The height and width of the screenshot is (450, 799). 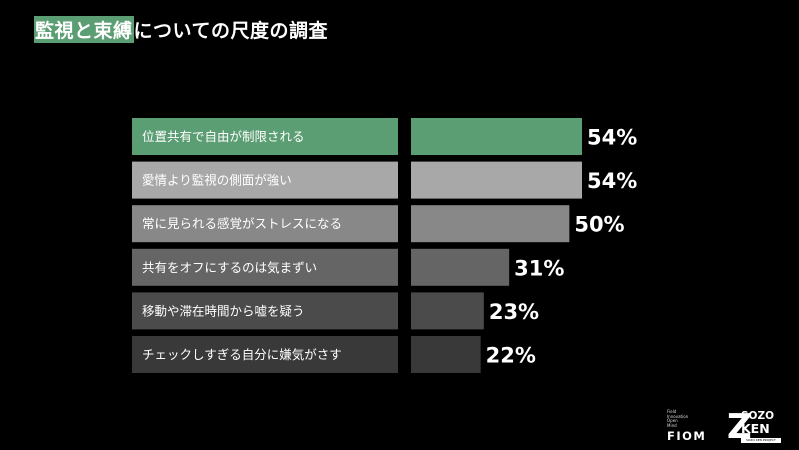 I want to click on category-label: 位置共有で自由が制限される, so click(x=223, y=136).